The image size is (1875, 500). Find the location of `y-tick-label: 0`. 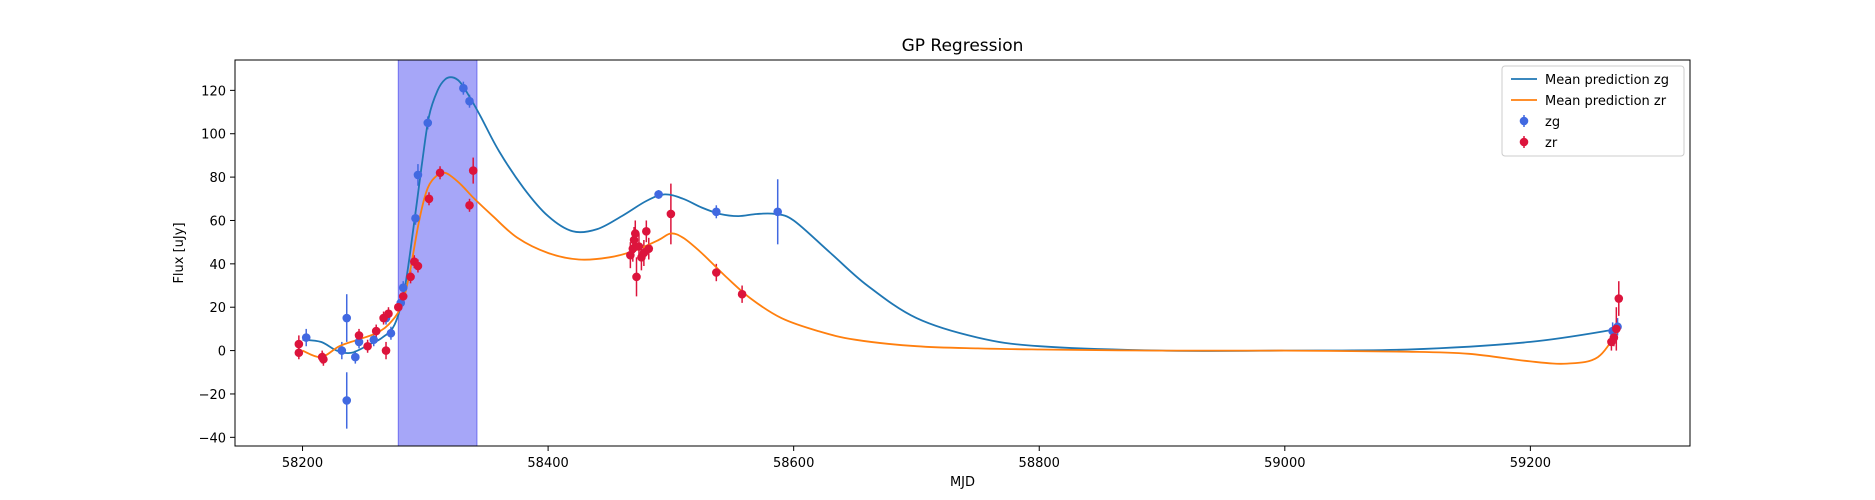

y-tick-label: 0 is located at coordinates (222, 352).